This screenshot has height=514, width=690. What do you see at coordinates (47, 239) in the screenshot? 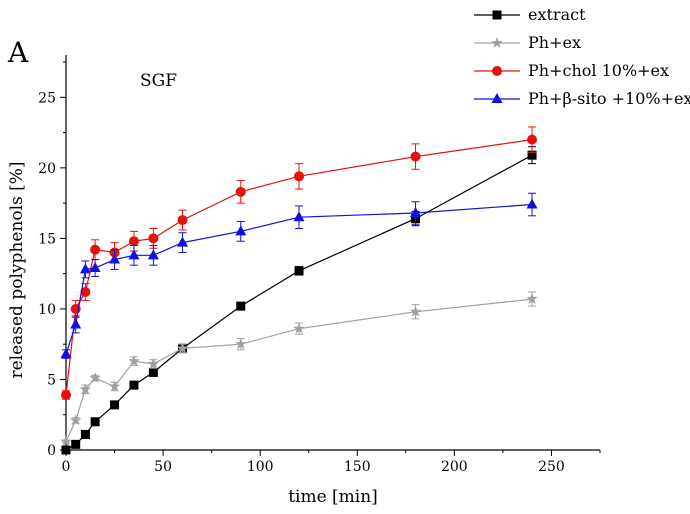
I see `y-tick-label: 15` at bounding box center [47, 239].